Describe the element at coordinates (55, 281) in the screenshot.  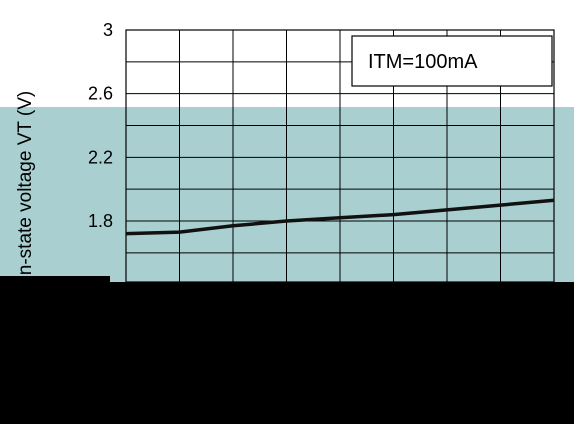
I see `black-block-left-notch` at that location.